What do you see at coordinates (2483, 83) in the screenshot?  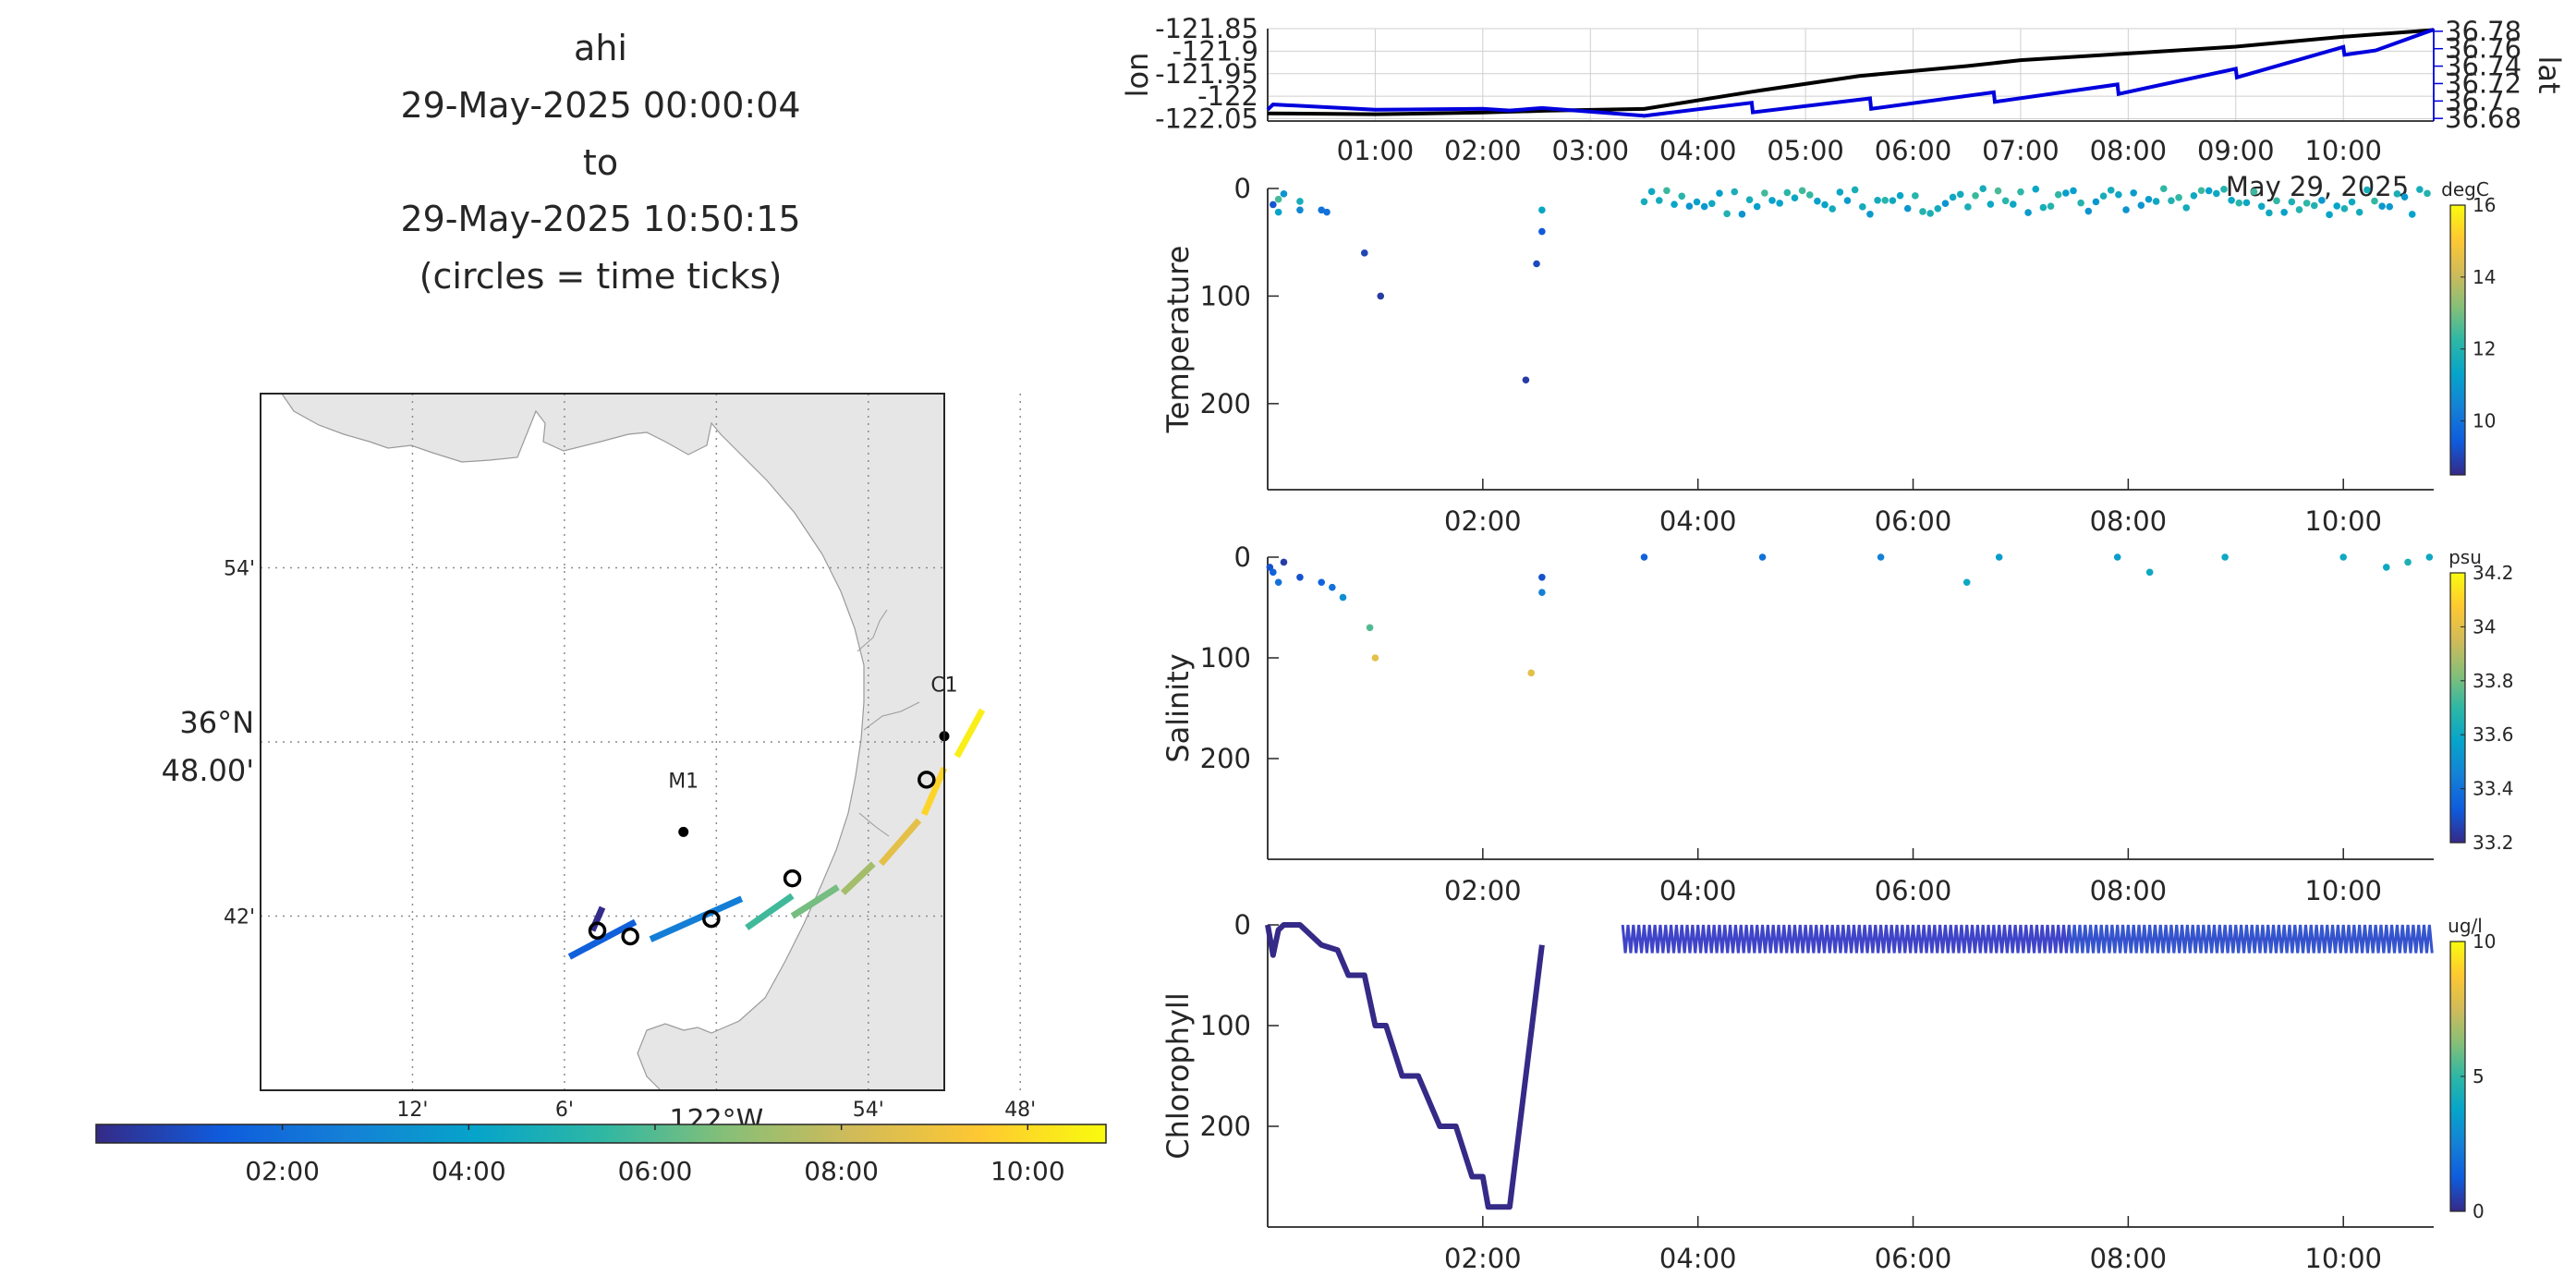 I see `lat-tick-label: 36.72` at bounding box center [2483, 83].